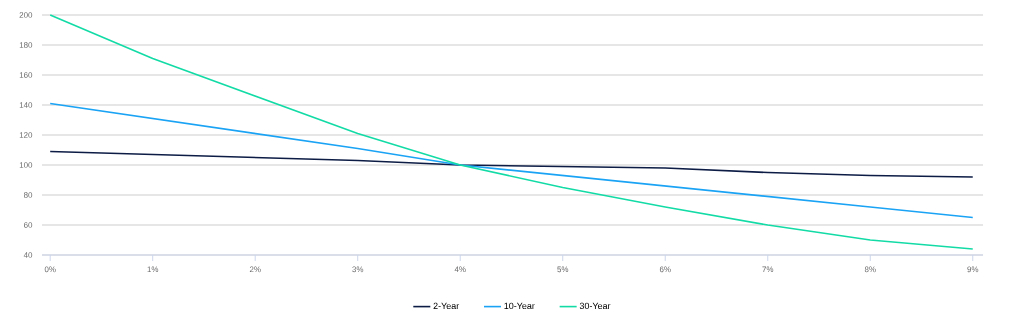 The image size is (1023, 323). What do you see at coordinates (519, 306) in the screenshot?
I see `legend-label: 10-Year` at bounding box center [519, 306].